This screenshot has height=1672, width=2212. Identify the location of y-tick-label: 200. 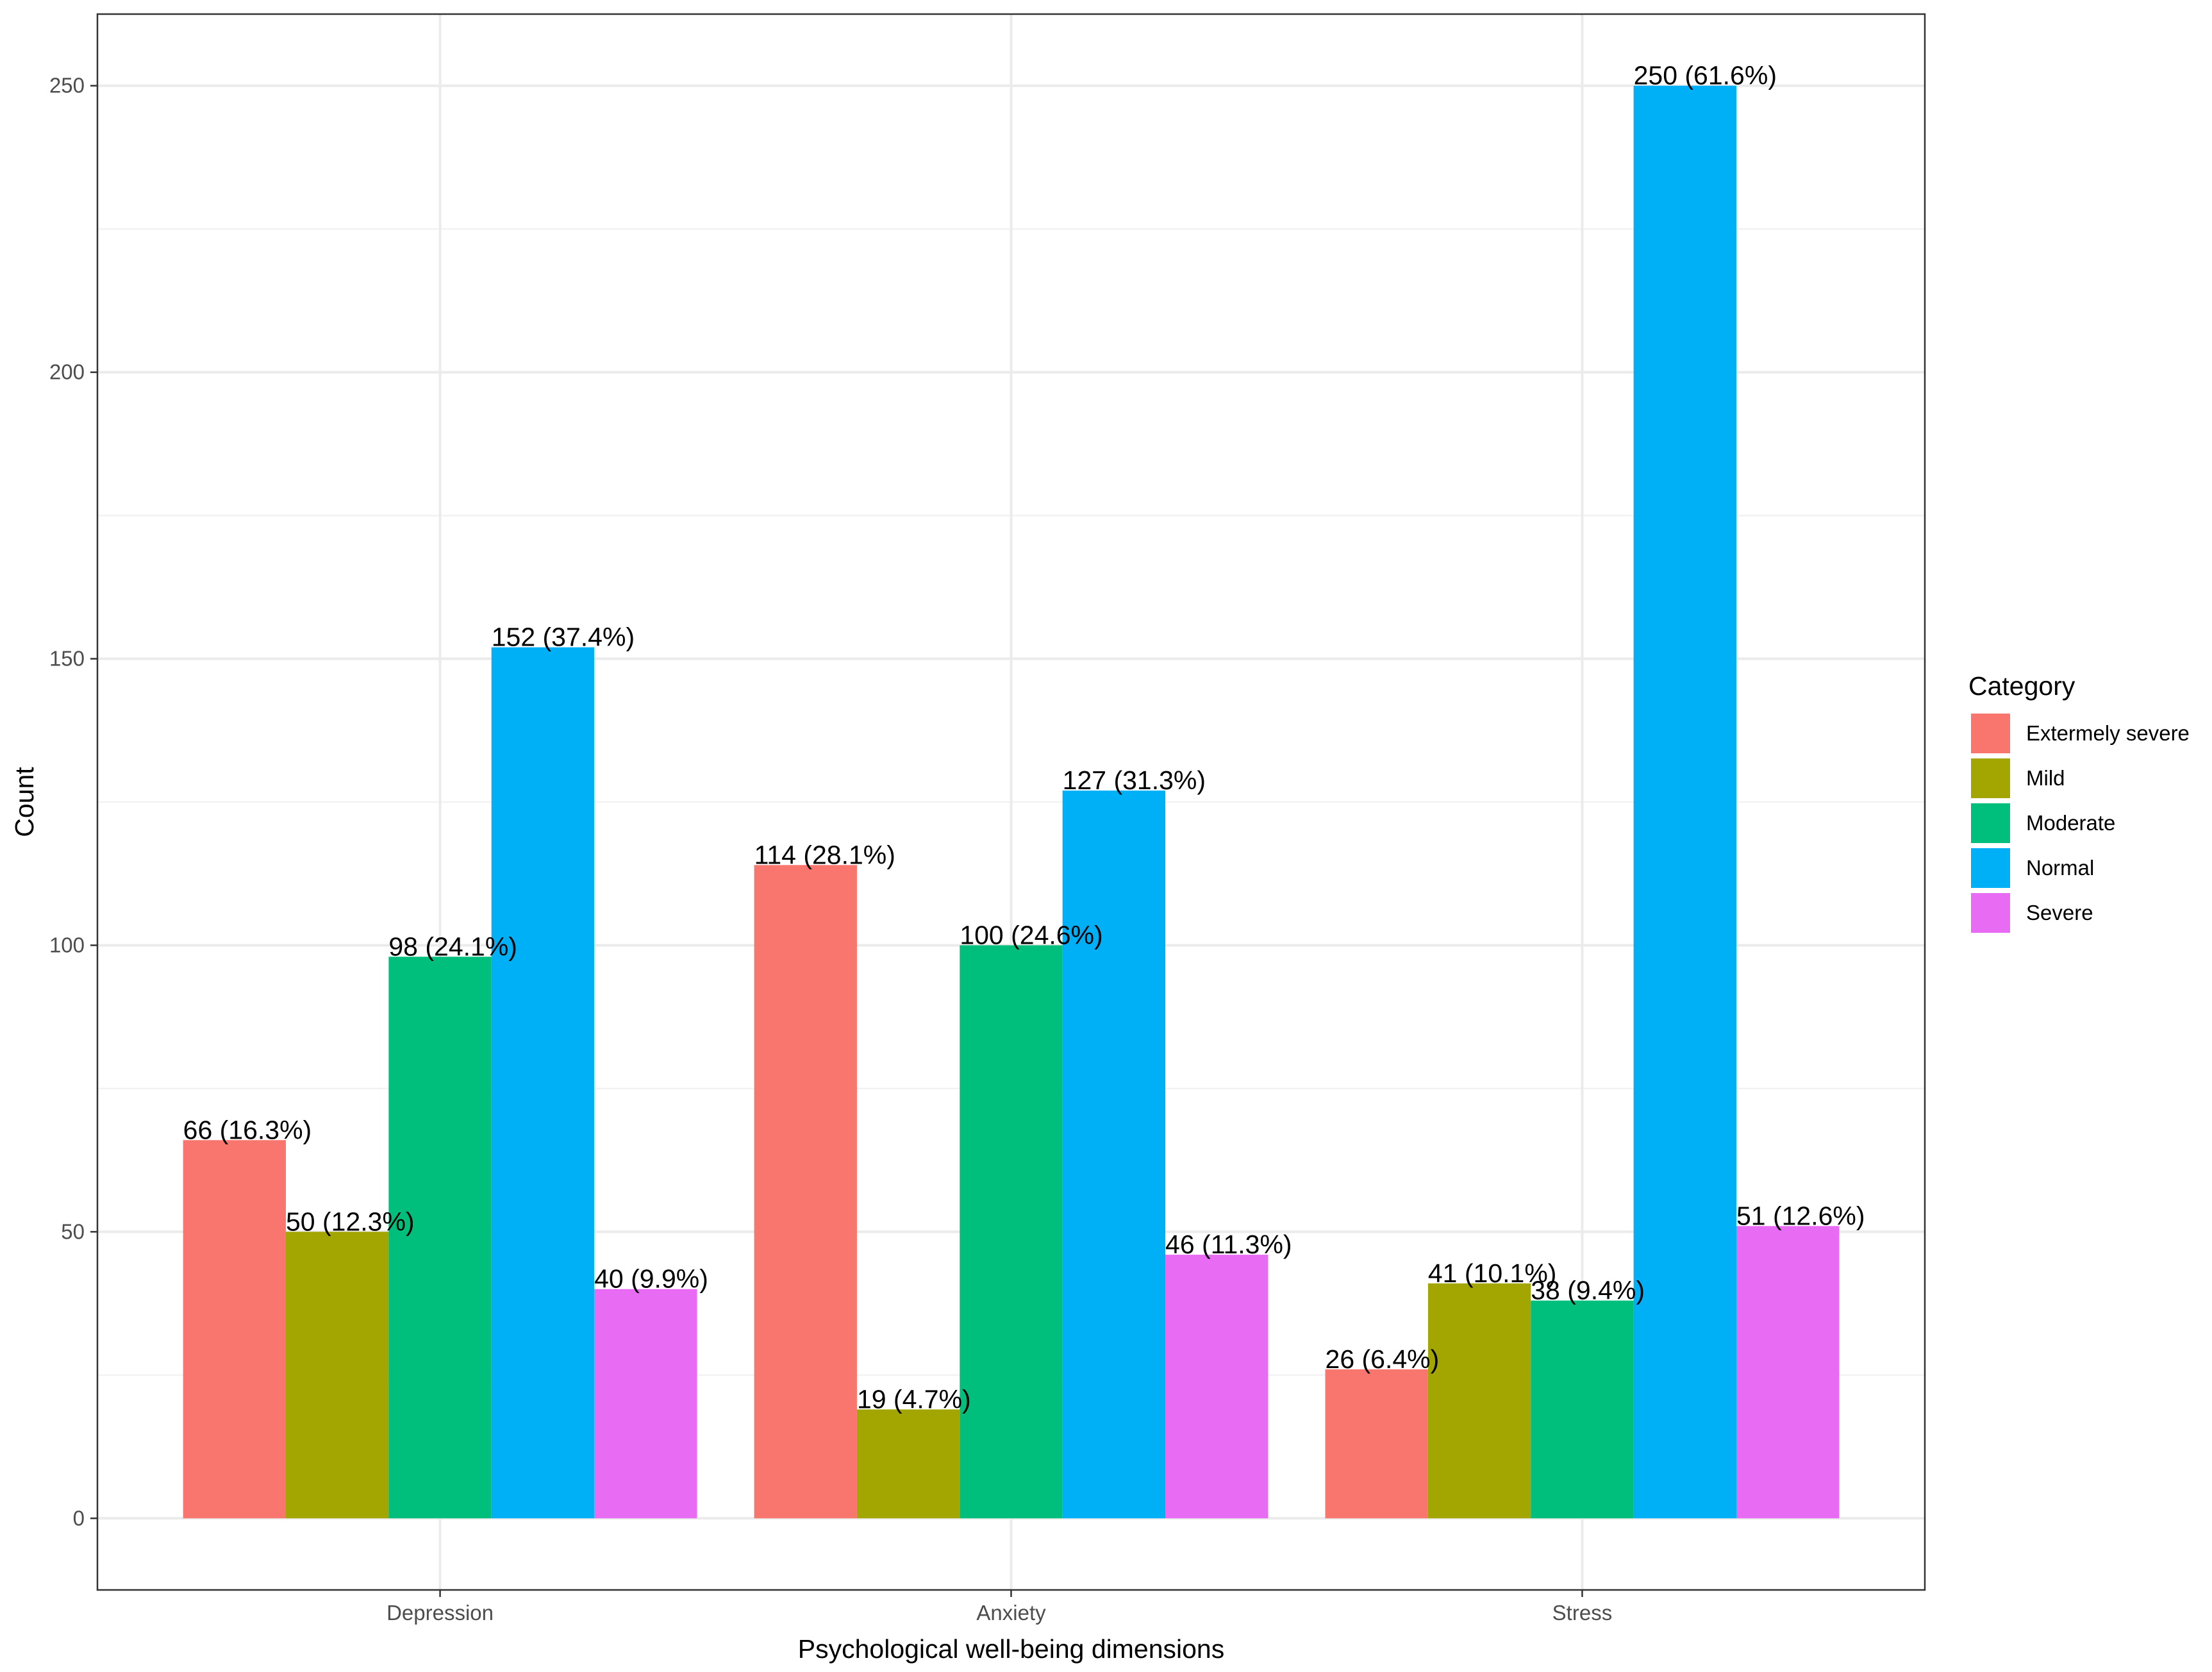
(67, 372).